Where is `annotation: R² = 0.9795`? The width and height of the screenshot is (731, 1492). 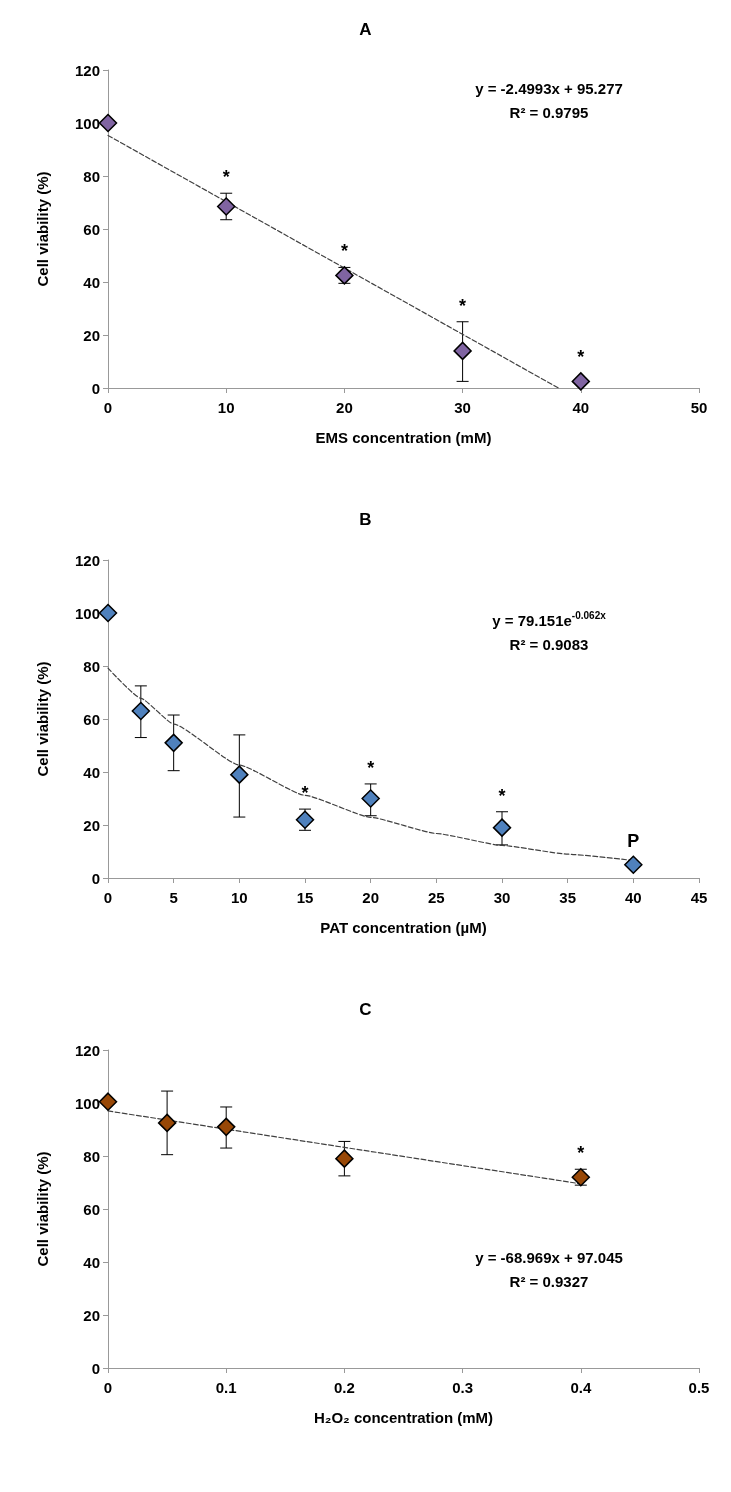
annotation: R² = 0.9795 is located at coordinates (549, 112).